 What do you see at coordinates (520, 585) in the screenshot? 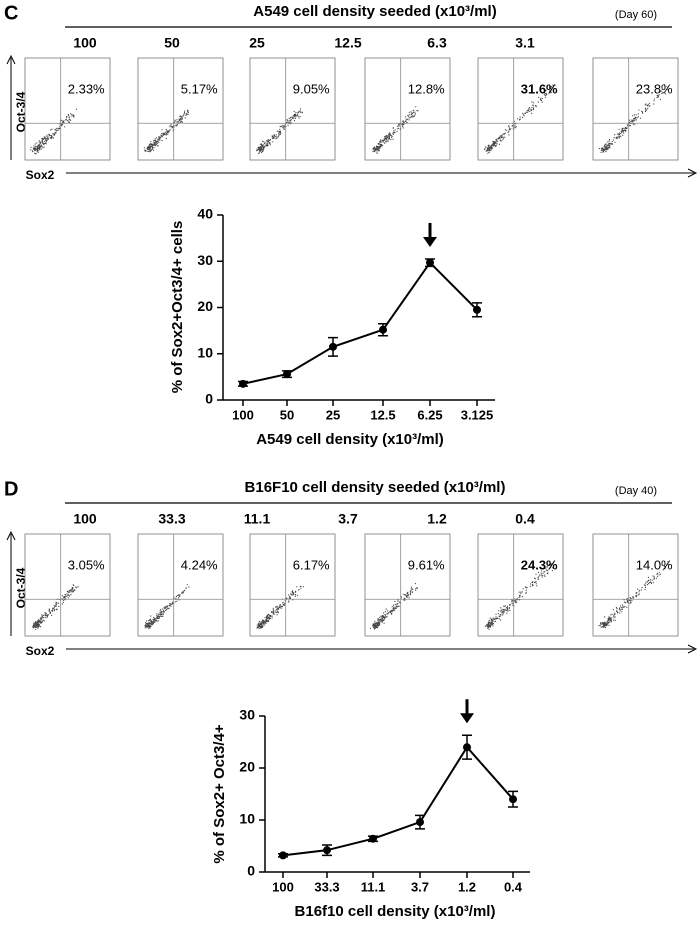
I see `flow-plot: 24.3%` at bounding box center [520, 585].